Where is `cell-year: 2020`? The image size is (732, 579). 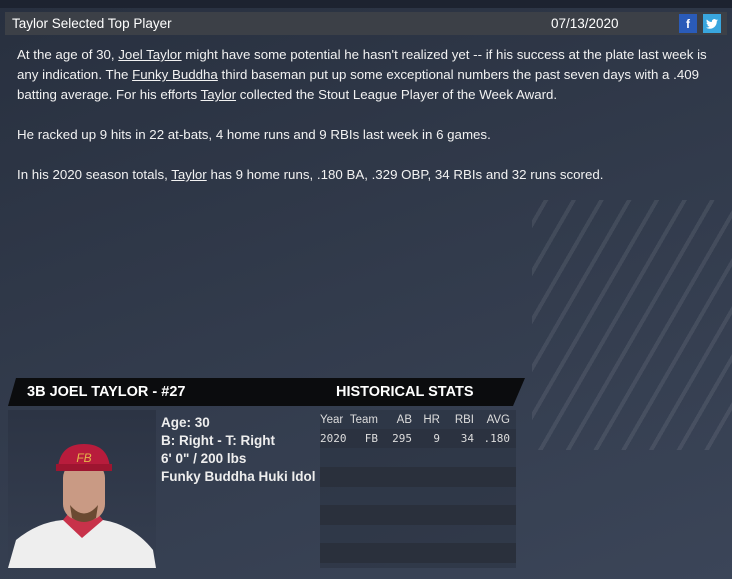 cell-year: 2020 is located at coordinates (333, 438).